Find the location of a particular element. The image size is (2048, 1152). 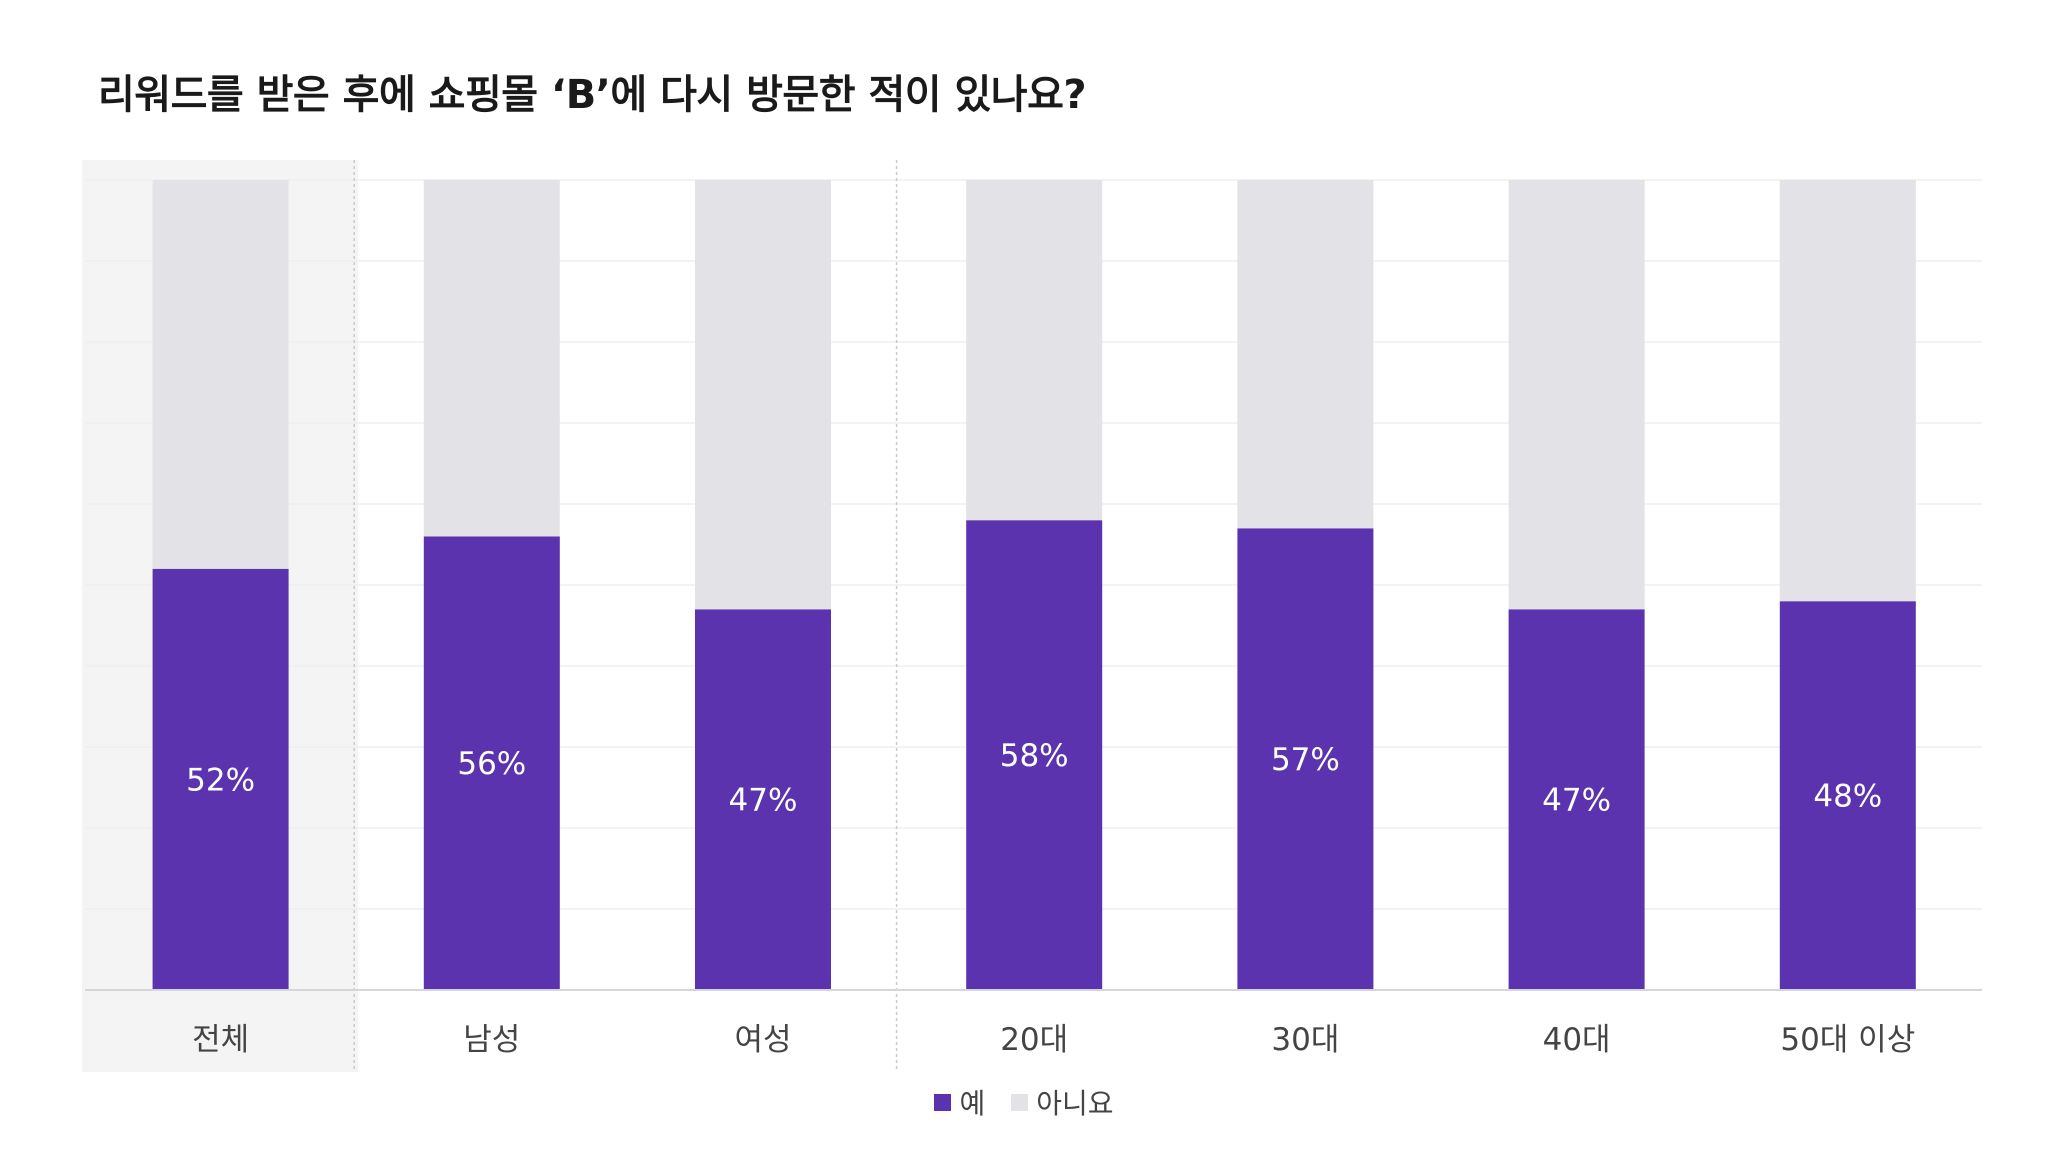

legend-item: 아니요 is located at coordinates (1062, 1102).